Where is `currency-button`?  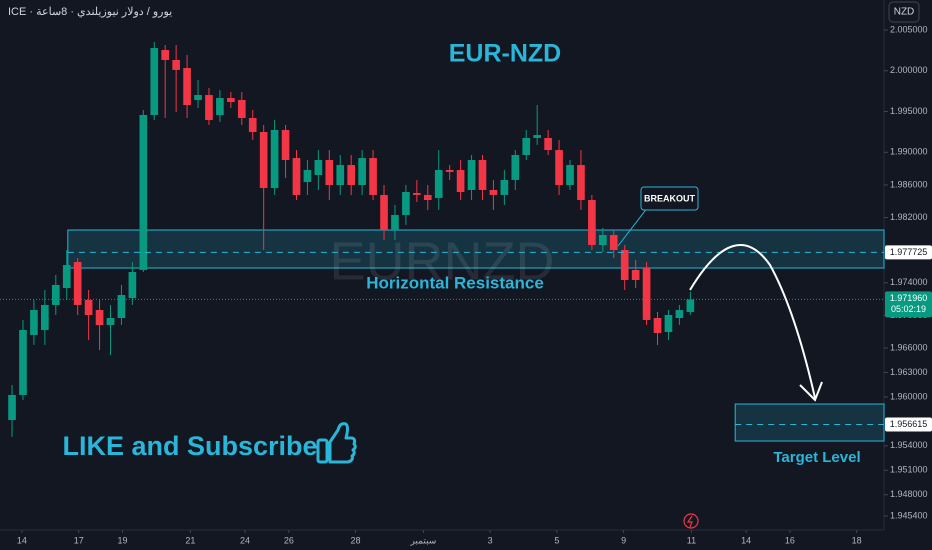 currency-button is located at coordinates (904, 12).